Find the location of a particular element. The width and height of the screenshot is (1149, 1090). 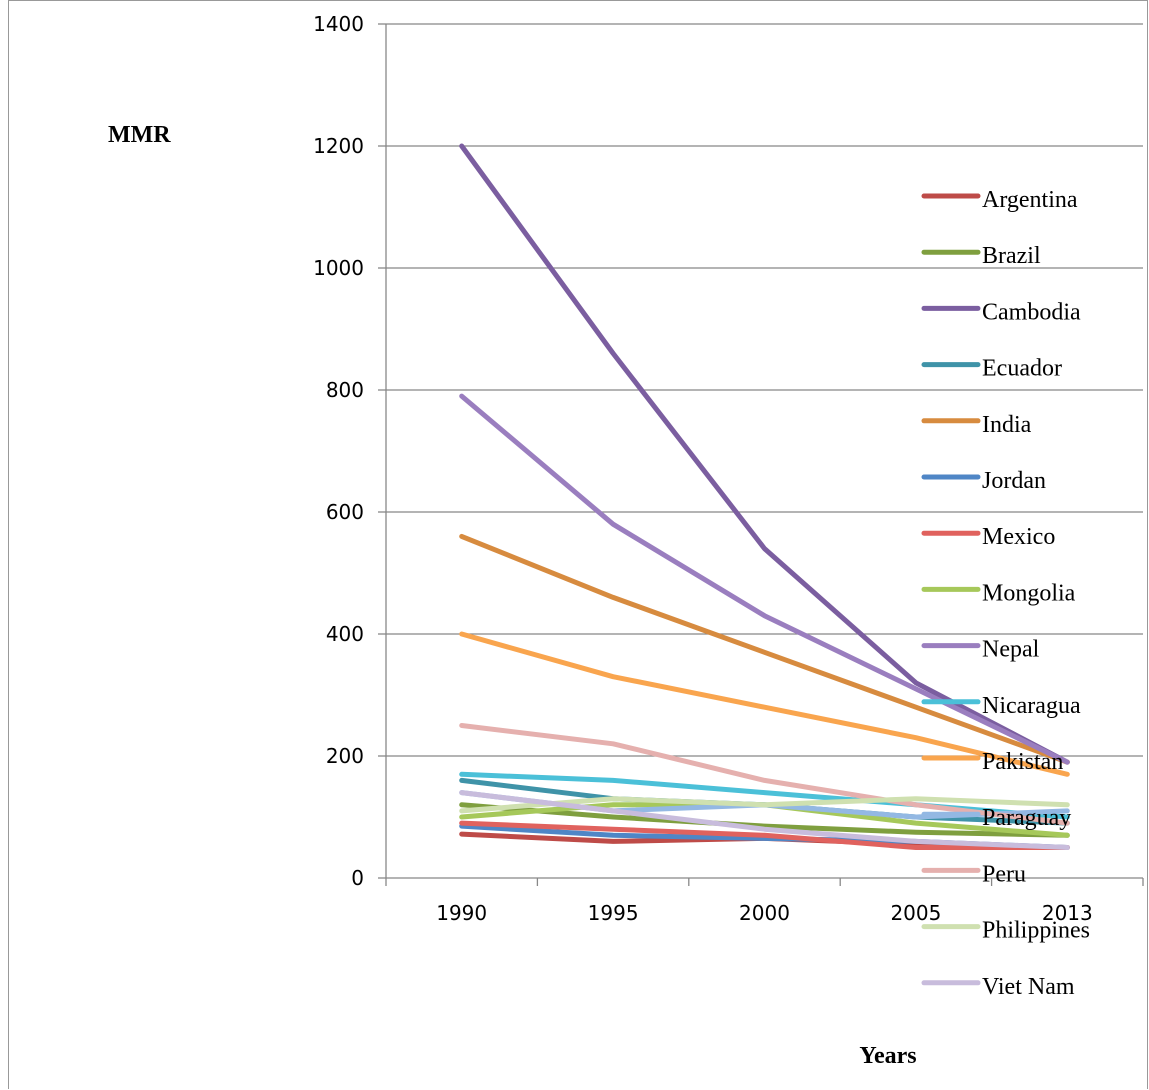

legend-label: Cambodia is located at coordinates (1031, 312).